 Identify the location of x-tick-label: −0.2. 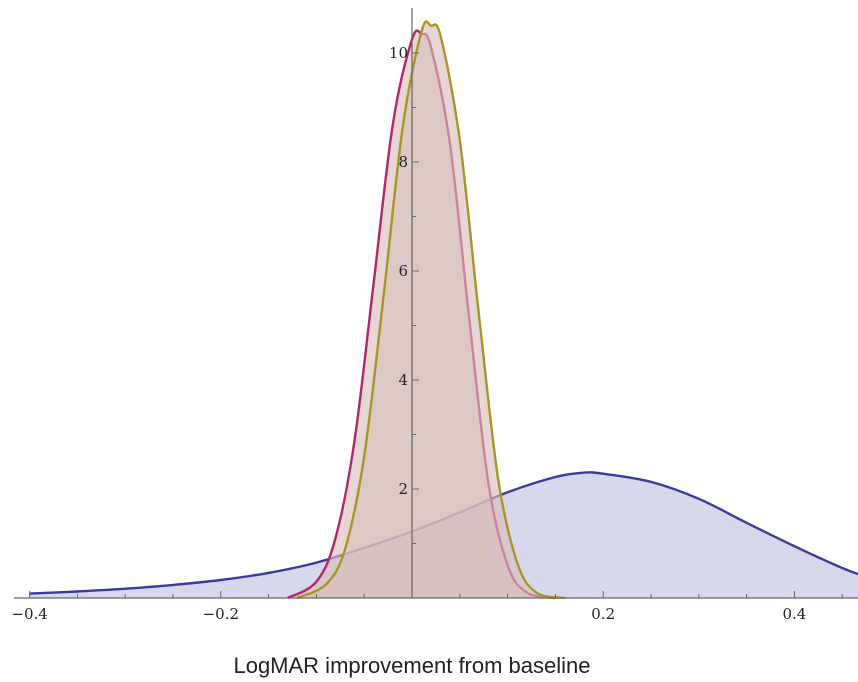
(221, 614).